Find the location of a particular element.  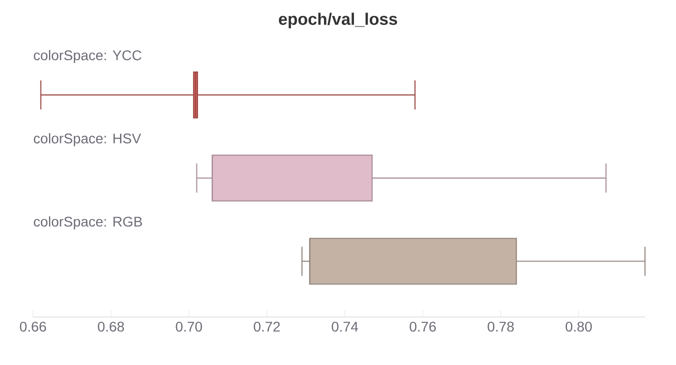

x-tick-label: 0.66 is located at coordinates (33, 327).